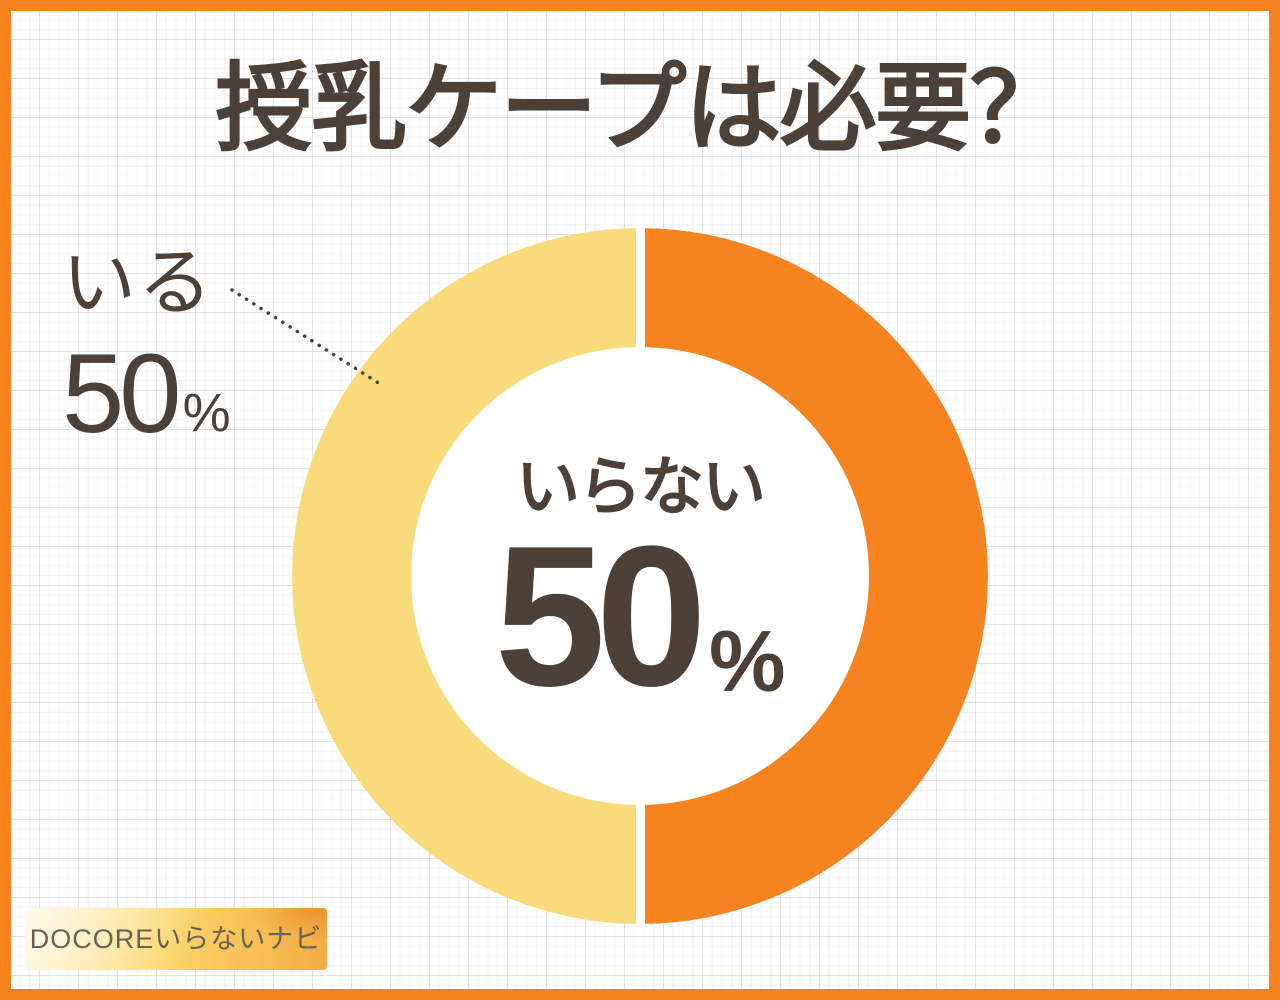 Image resolution: width=1280 pixels, height=1000 pixels. I want to click on brand-badge-text: DOCOREいらないナビ, so click(176, 938).